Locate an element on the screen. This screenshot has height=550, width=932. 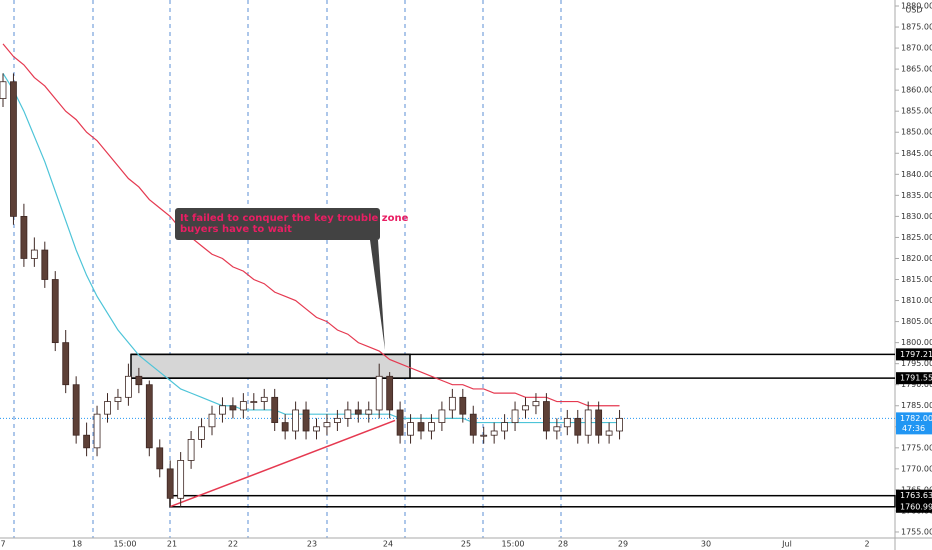
y-tick-label: 1815.00 is located at coordinates (916, 279).